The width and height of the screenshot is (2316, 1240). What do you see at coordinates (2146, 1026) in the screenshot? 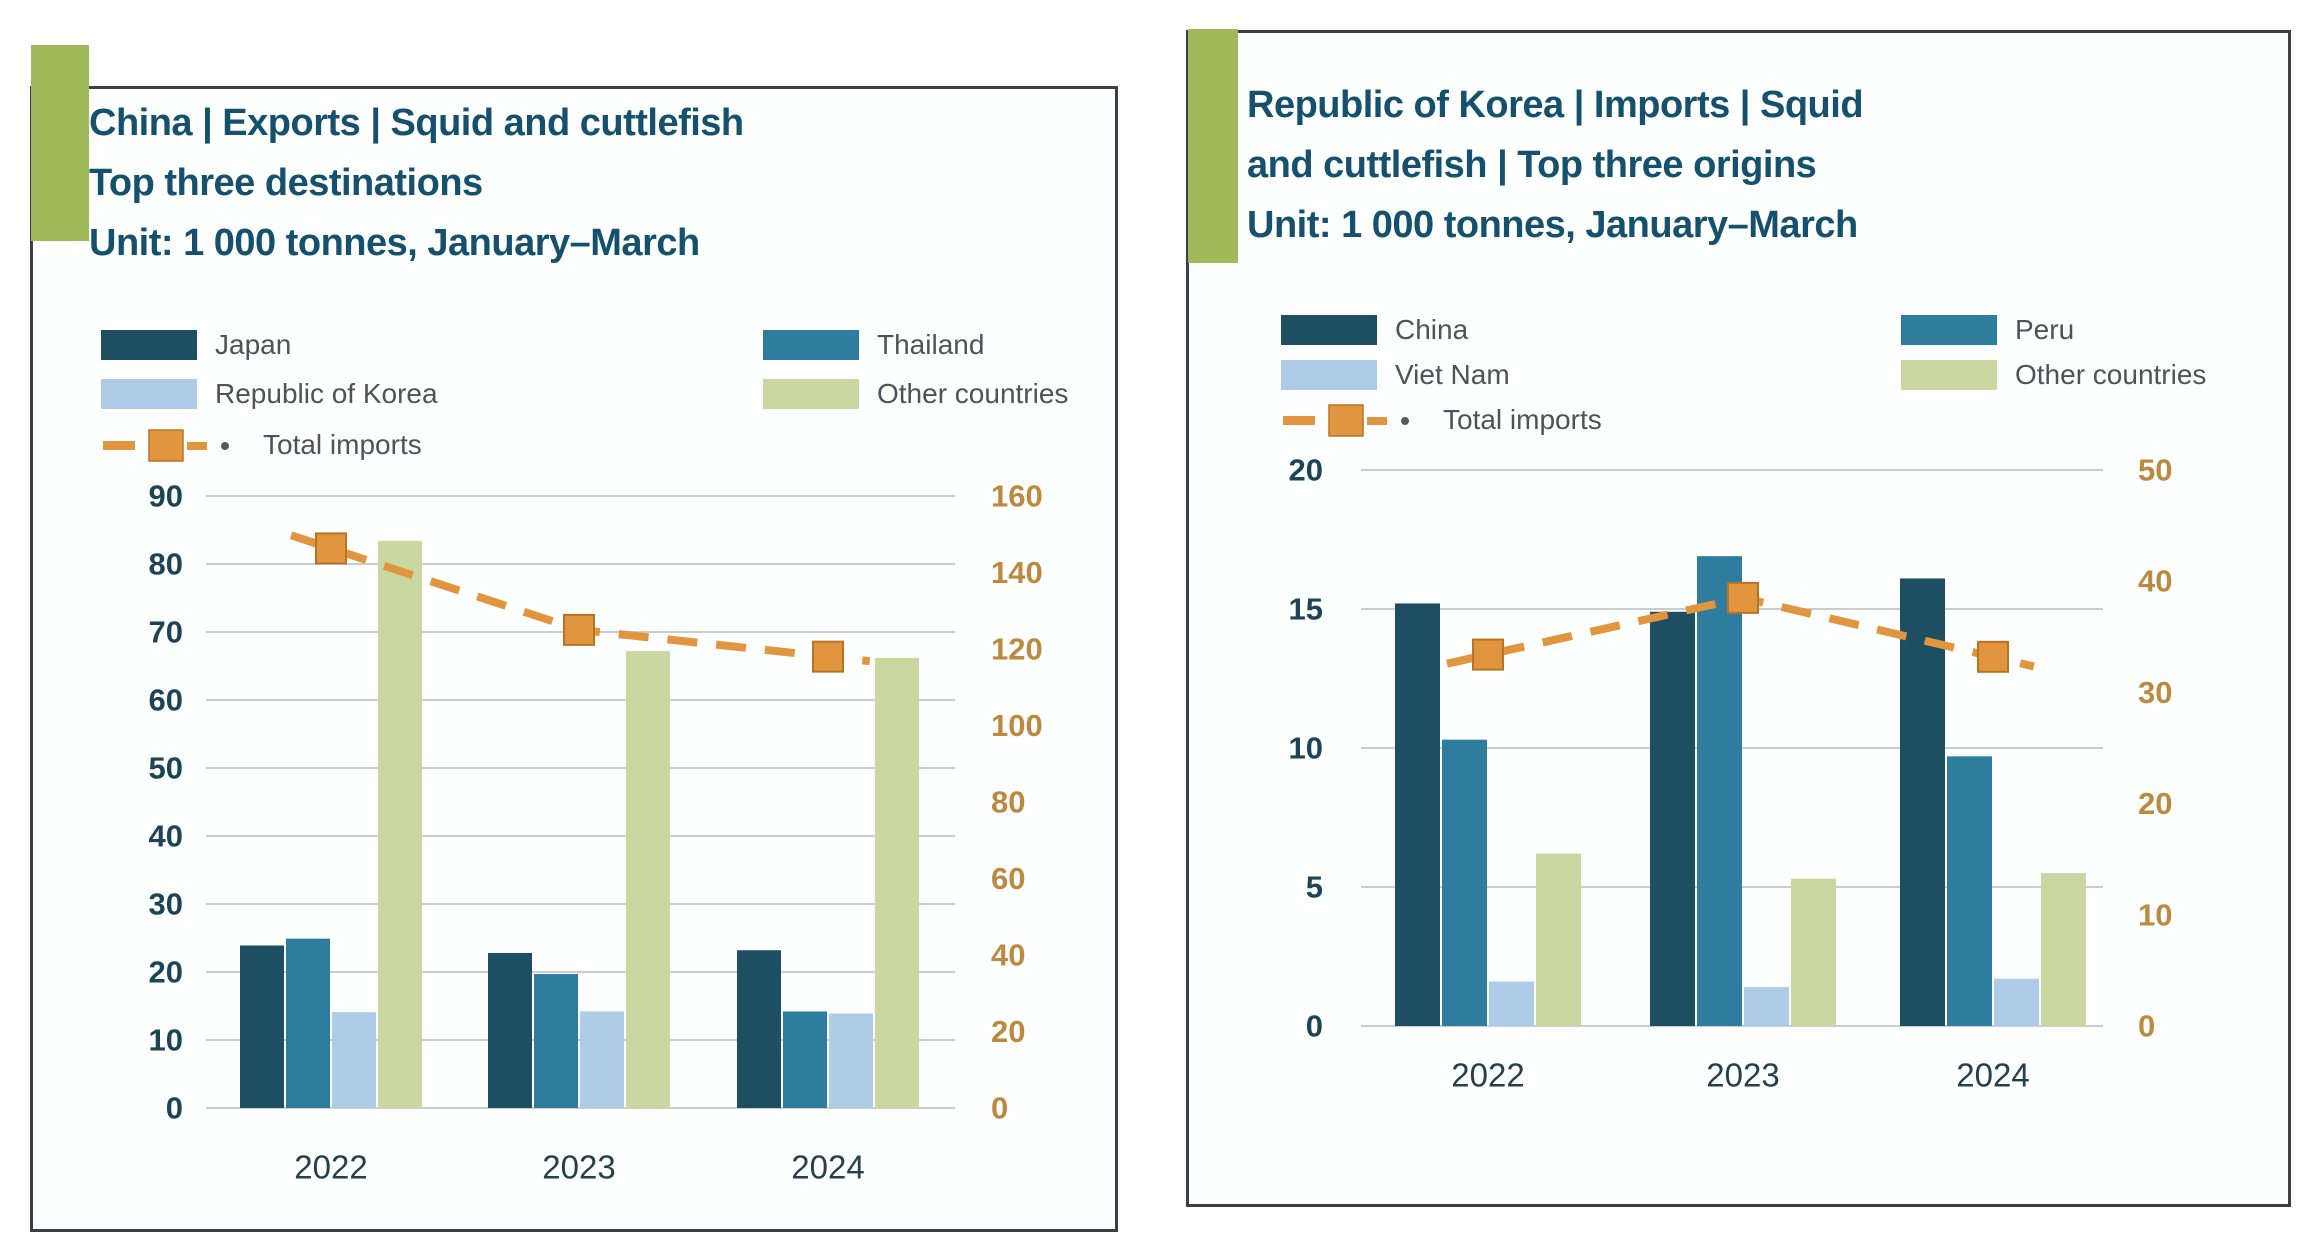
I see `right-axis-tick-label: 0` at bounding box center [2146, 1026].